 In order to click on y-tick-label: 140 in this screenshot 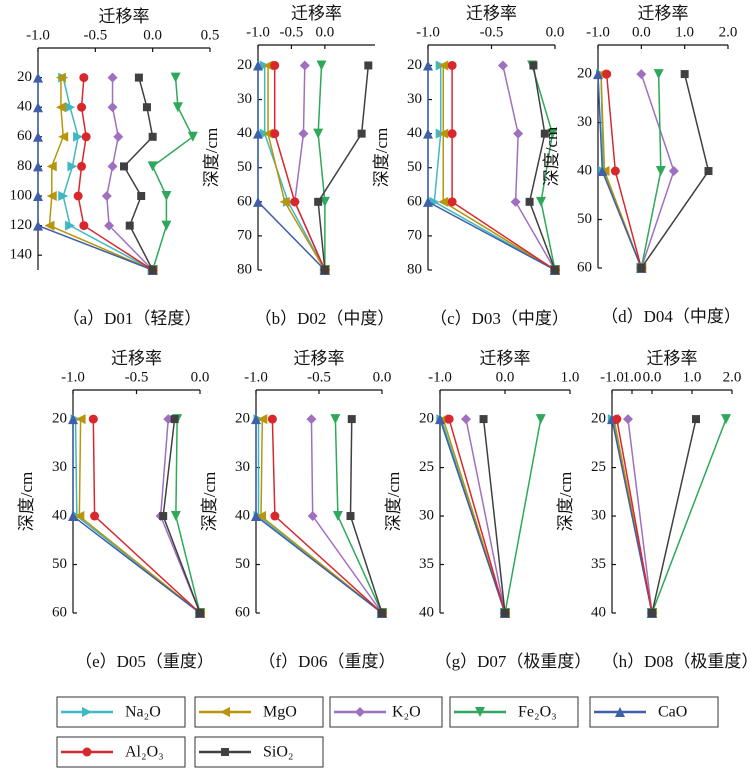, I will do `click(21, 255)`.